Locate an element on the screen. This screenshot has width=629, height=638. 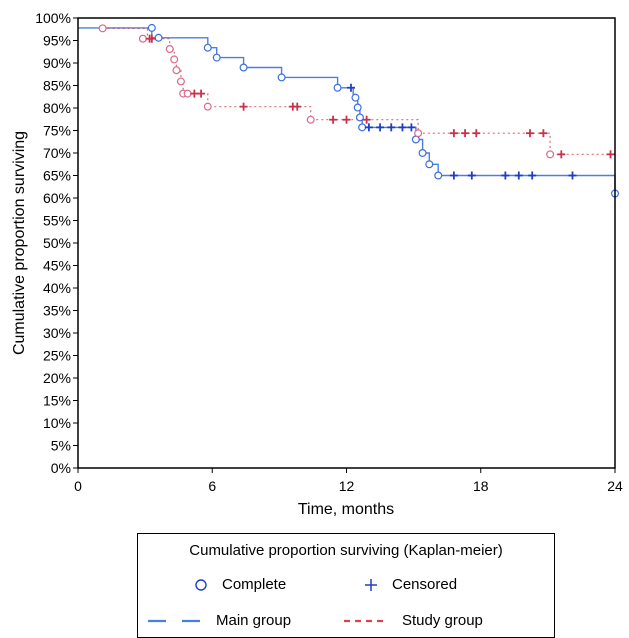
legend-main-label: Main group is located at coordinates (254, 620).